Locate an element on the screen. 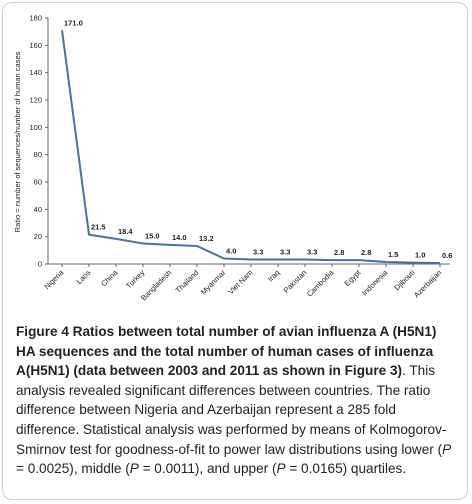 The image size is (472, 504). caption-p-1: P is located at coordinates (447, 449).